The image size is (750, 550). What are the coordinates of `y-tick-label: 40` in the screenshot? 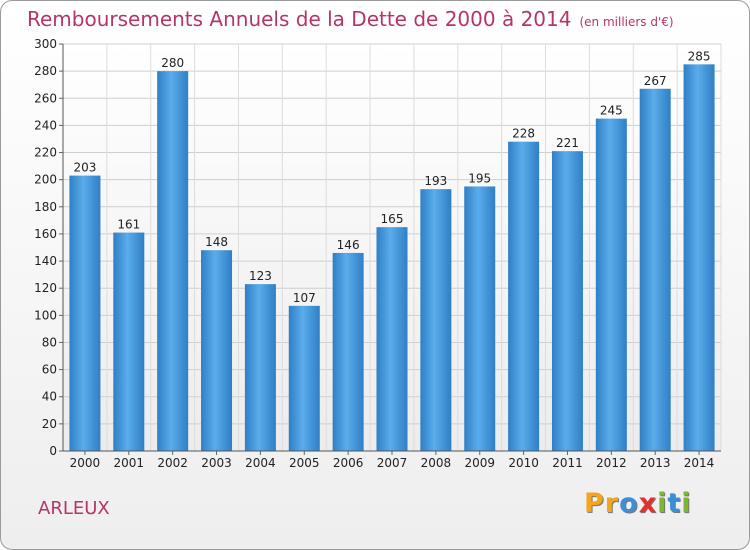 It's located at (49, 397).